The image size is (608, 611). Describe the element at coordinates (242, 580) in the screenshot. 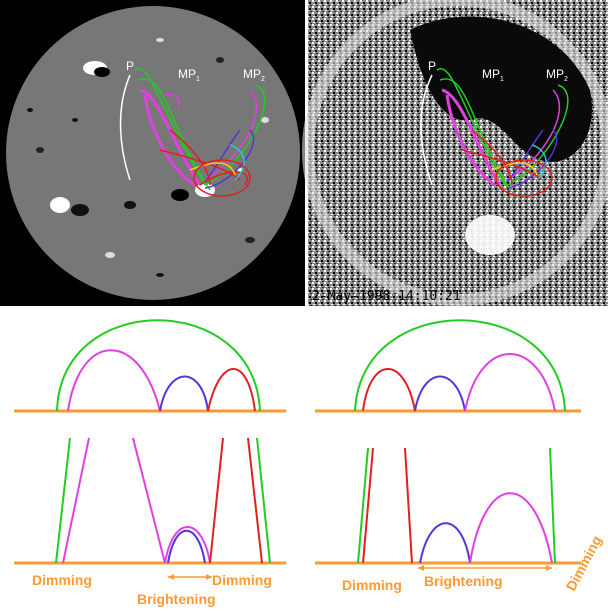

I see `label-dimming-mid: Dimming` at that location.